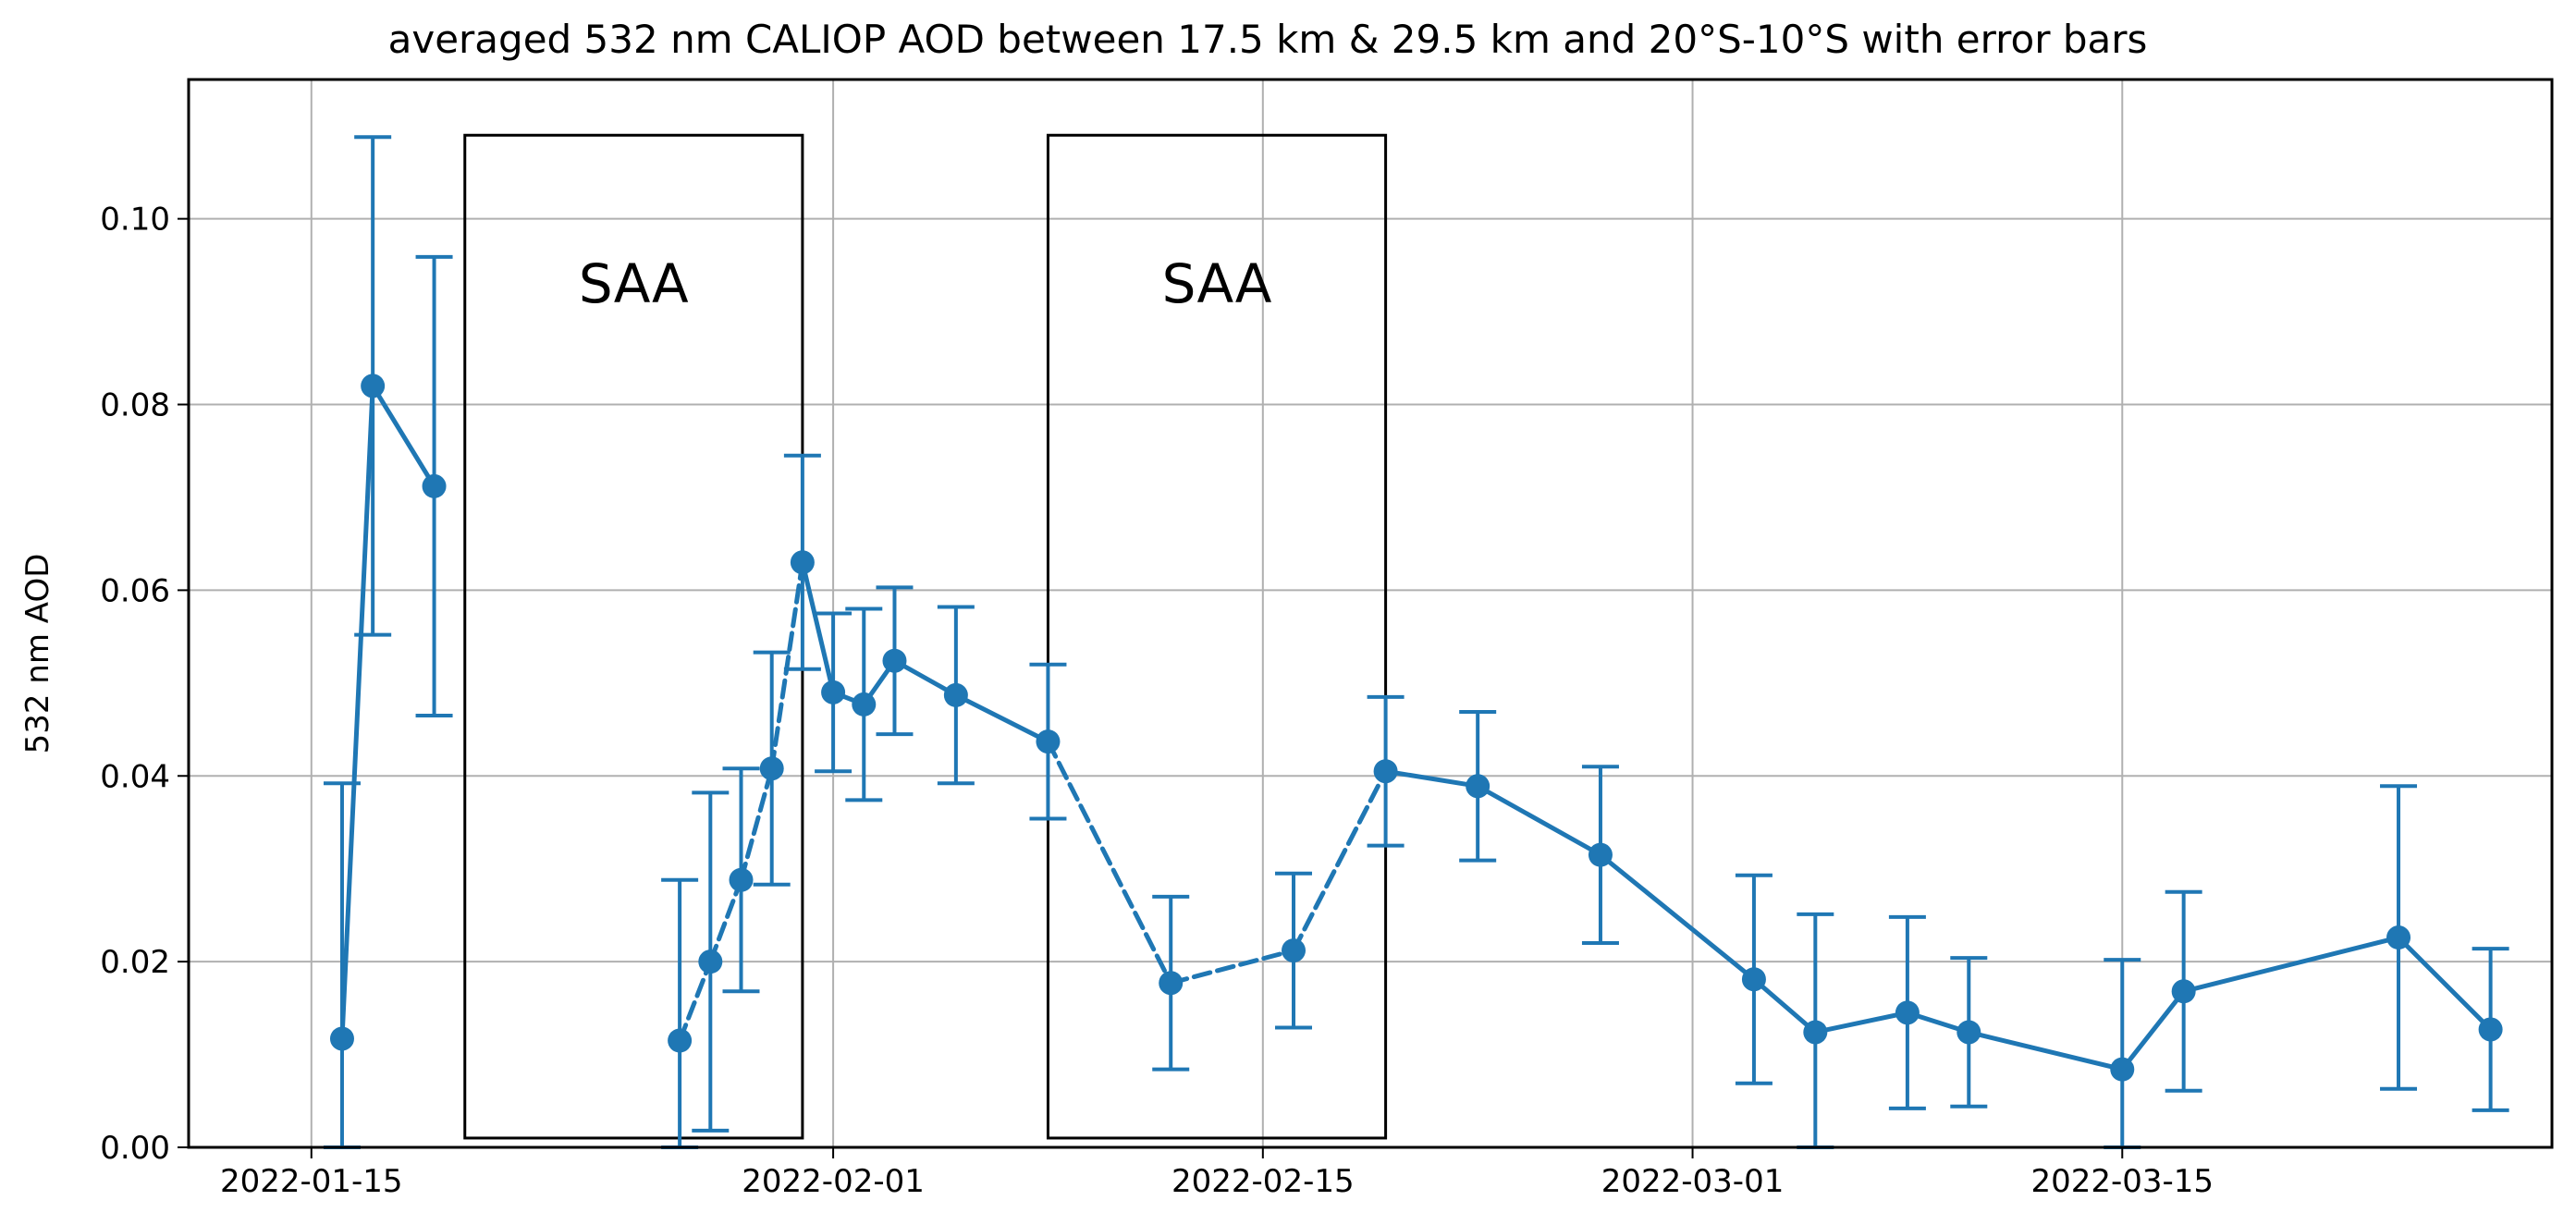 The width and height of the screenshot is (2576, 1225). I want to click on x-tick-label: 2022-03-01, so click(1693, 1182).